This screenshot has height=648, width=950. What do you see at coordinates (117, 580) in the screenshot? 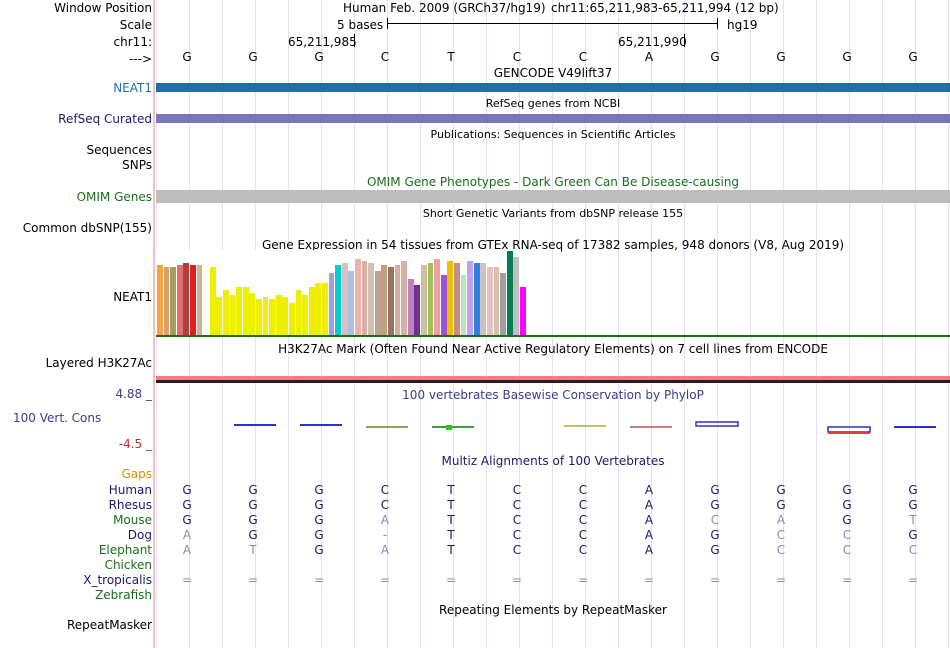
I see `species-label: X_tropicalis` at bounding box center [117, 580].